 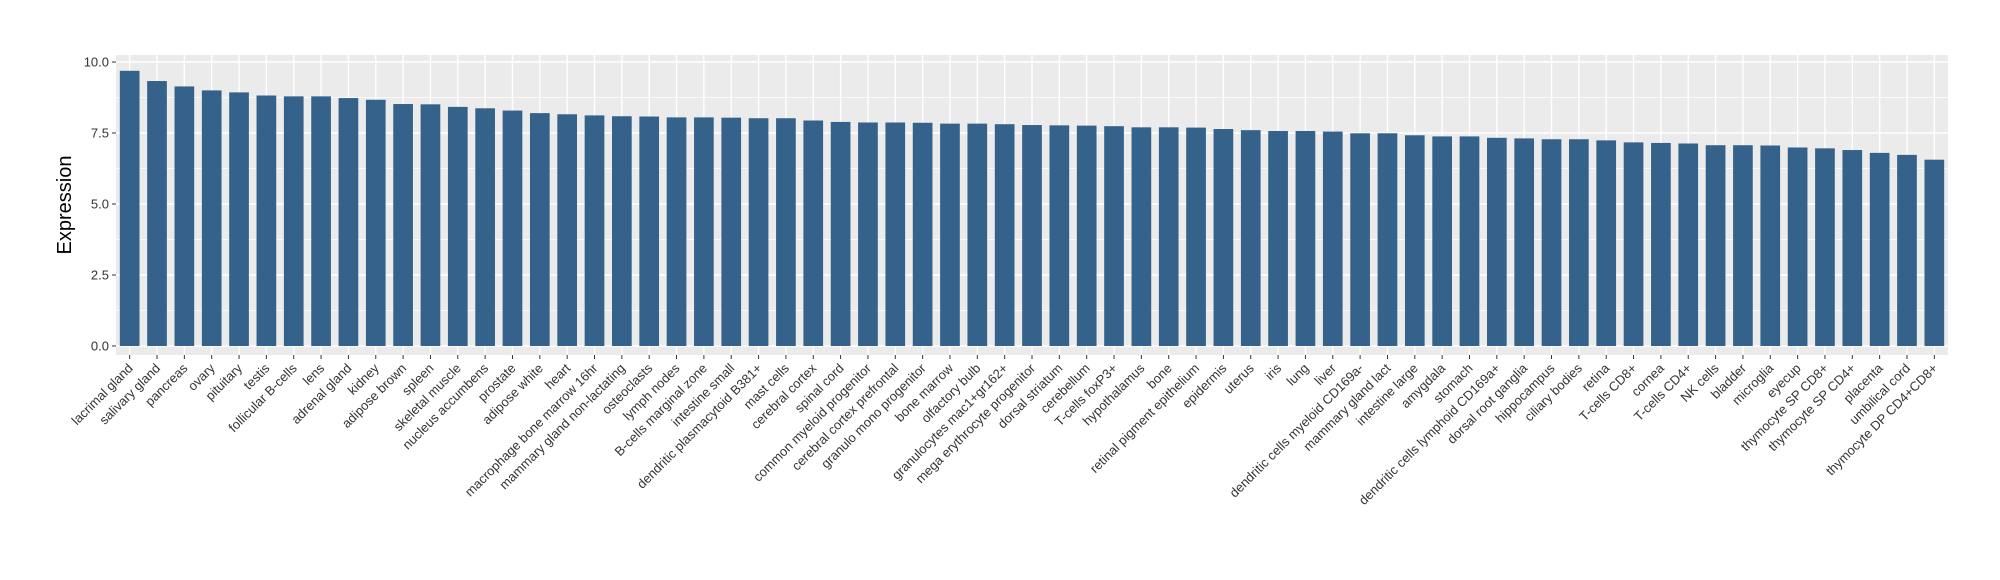 I want to click on y-tick-label: 10.0, so click(x=96, y=62).